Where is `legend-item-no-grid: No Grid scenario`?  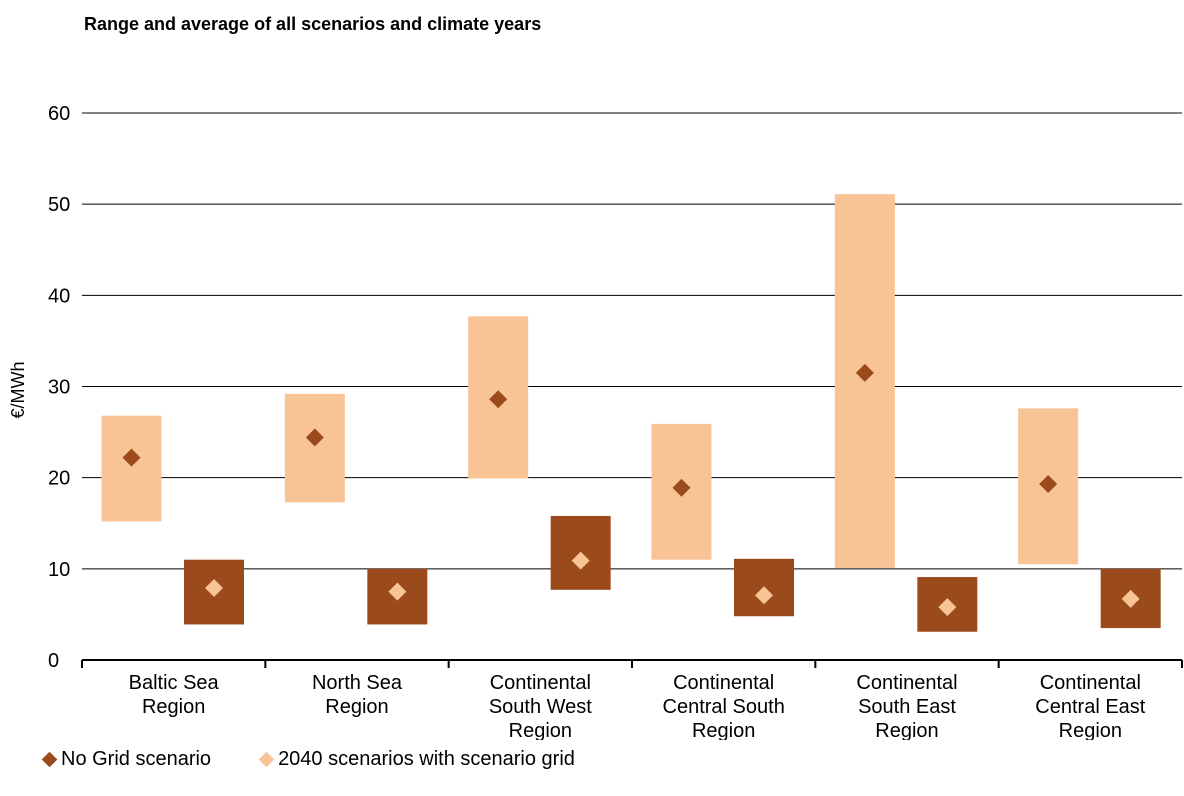
legend-item-no-grid: No Grid scenario is located at coordinates (126, 759).